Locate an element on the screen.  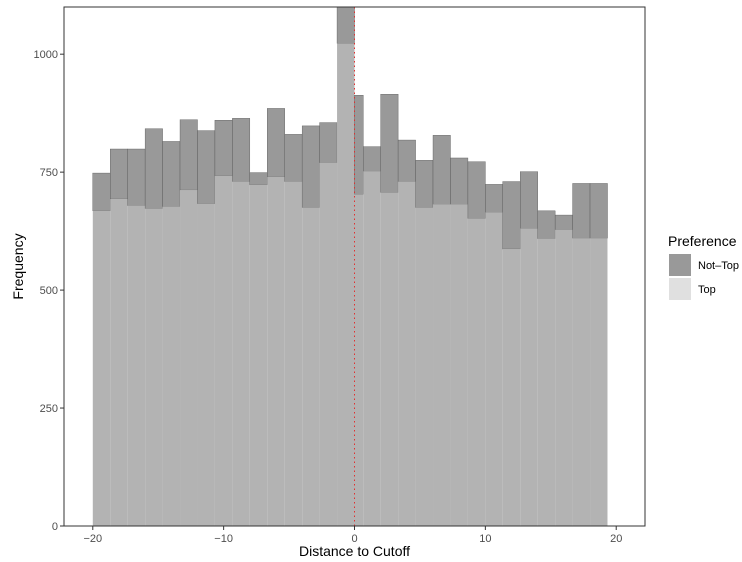
legend-label: Not–Top is located at coordinates (718, 266).